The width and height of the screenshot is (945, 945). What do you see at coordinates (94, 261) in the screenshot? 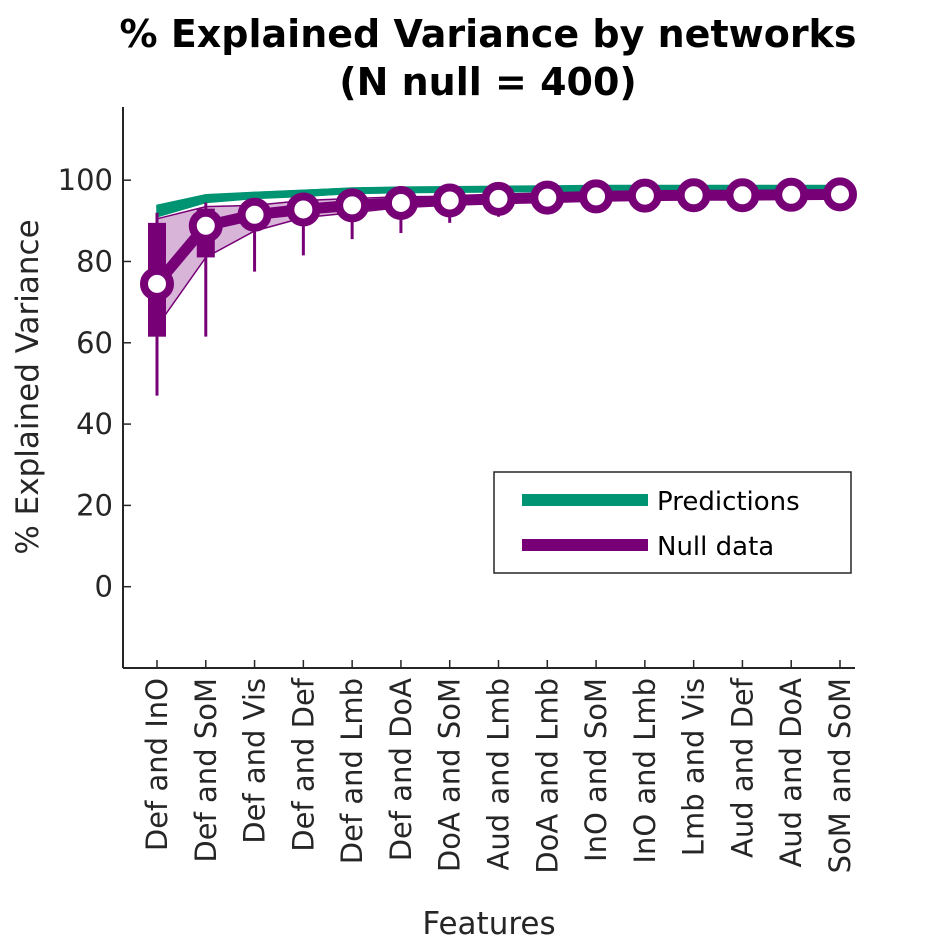
I see `y-tick-label: 80` at bounding box center [94, 261].